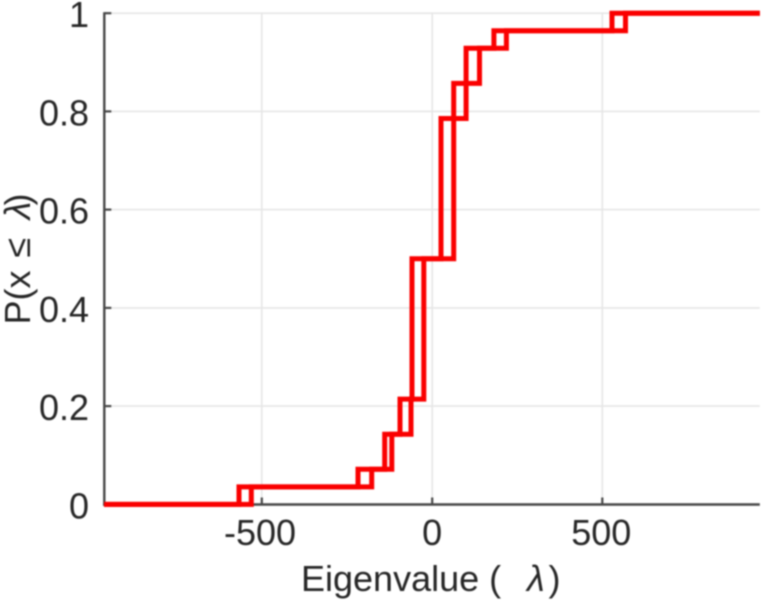  I want to click on svg-text: 1, so click(79, 17).